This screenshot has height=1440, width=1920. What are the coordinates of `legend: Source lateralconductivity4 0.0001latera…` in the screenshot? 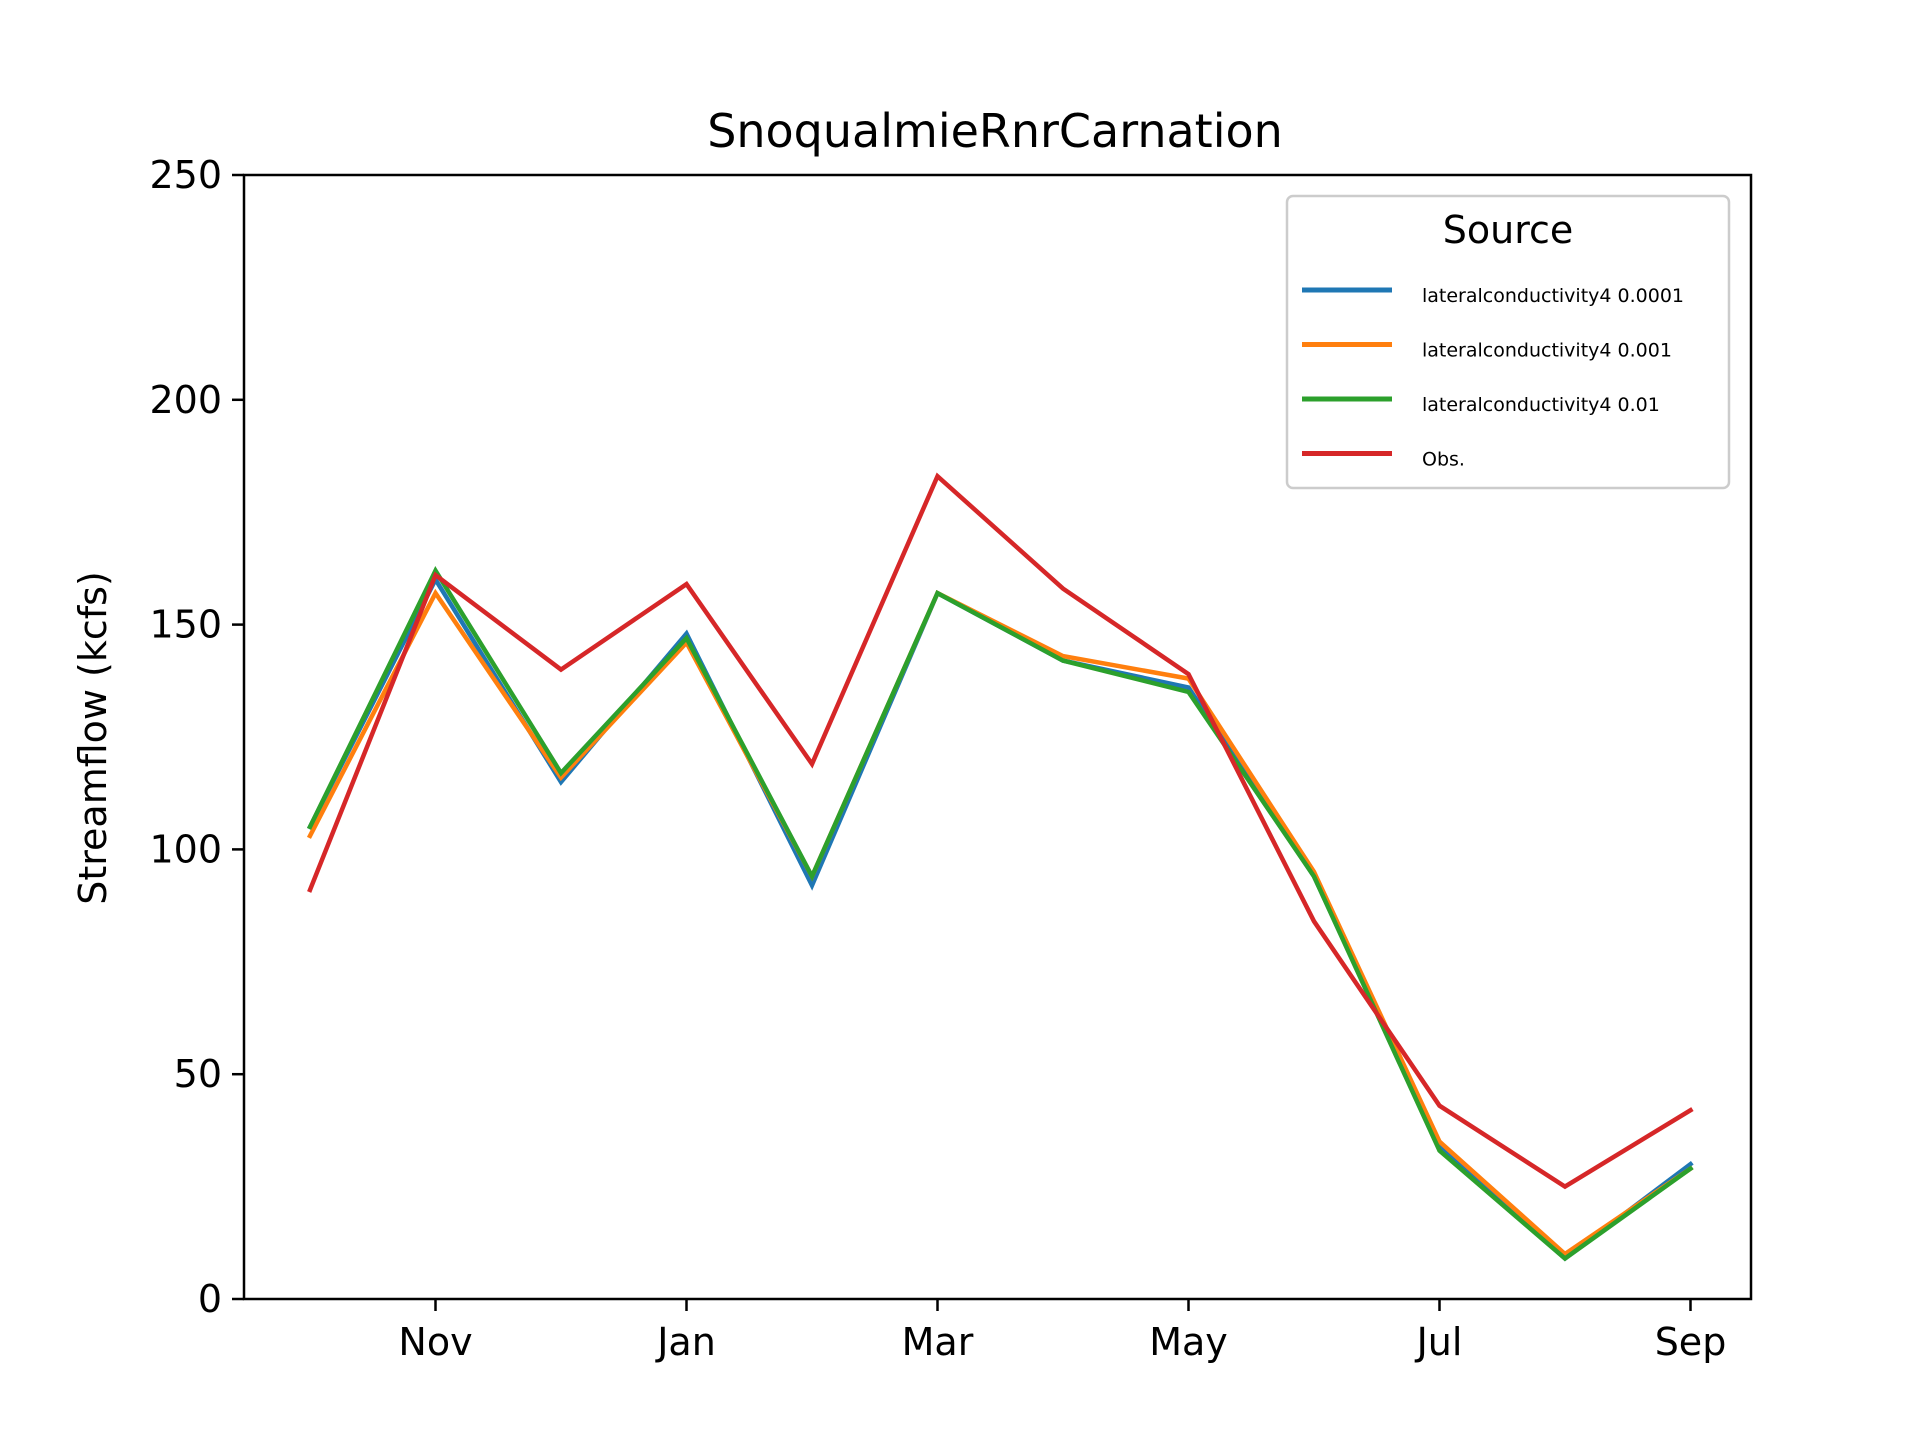 It's located at (1508, 342).